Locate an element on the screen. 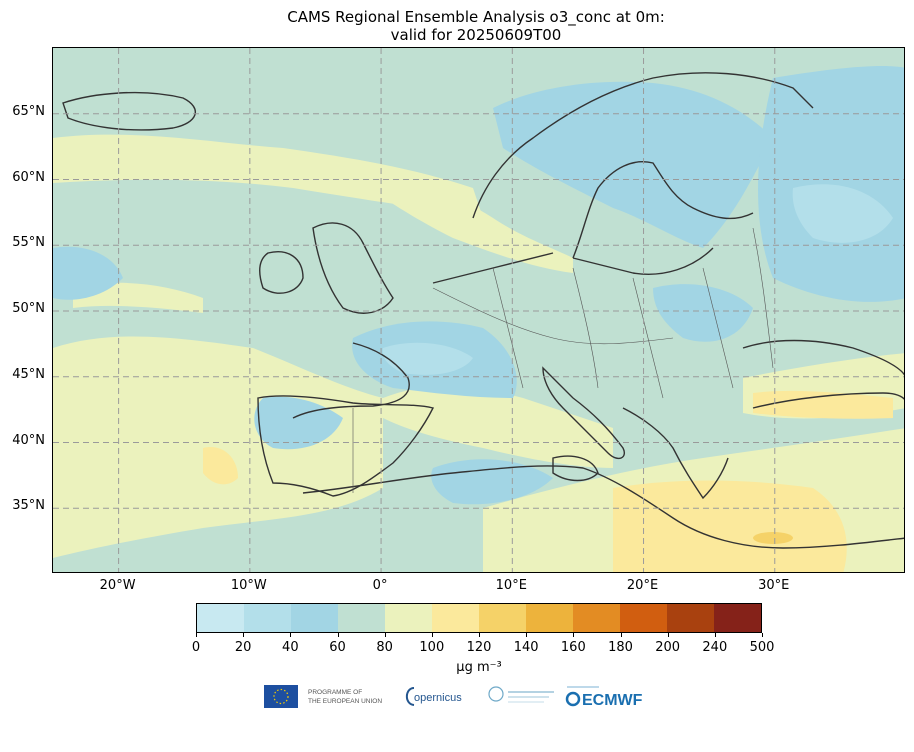  latitude-label: 45°N is located at coordinates (28, 374).